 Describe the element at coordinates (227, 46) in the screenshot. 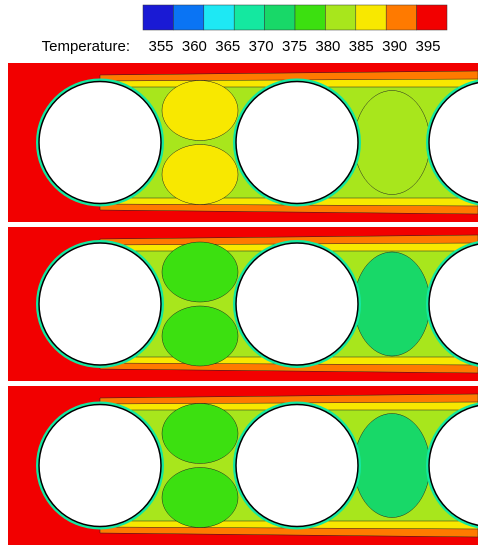

I see `legend-tick-label: 365` at that location.